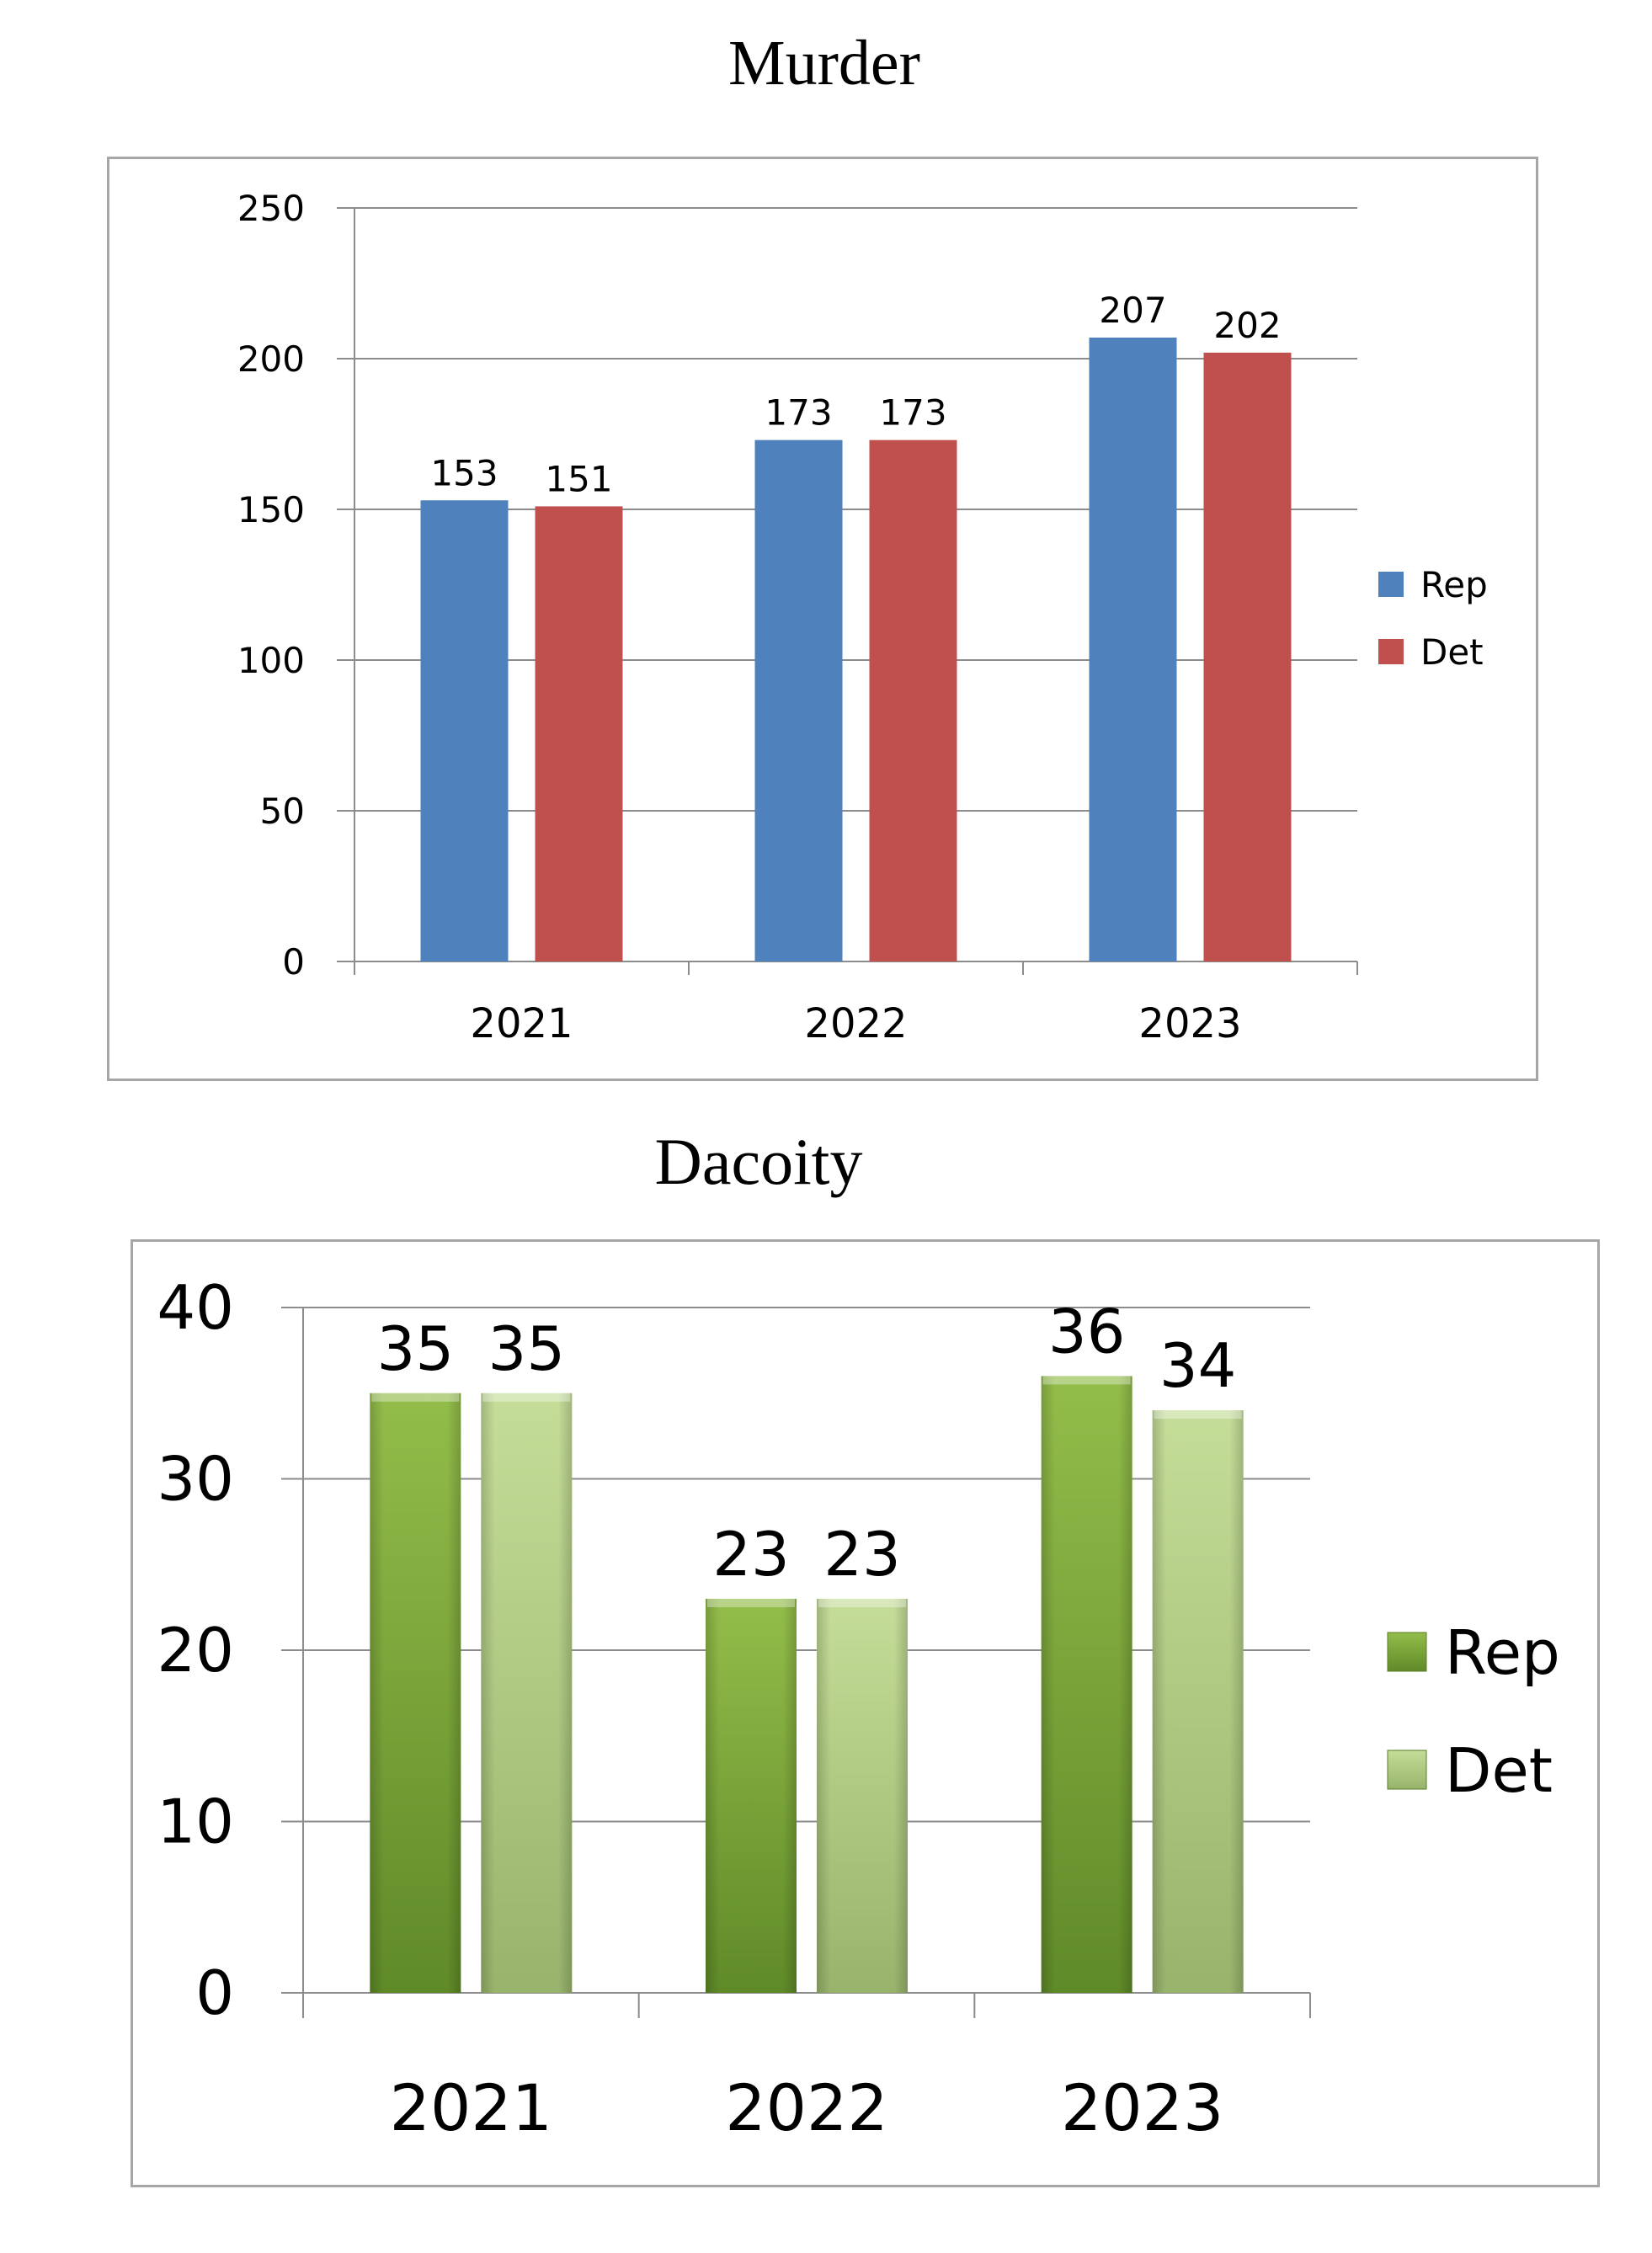  Describe the element at coordinates (464, 472) in the screenshot. I see `data-label: 153` at that location.